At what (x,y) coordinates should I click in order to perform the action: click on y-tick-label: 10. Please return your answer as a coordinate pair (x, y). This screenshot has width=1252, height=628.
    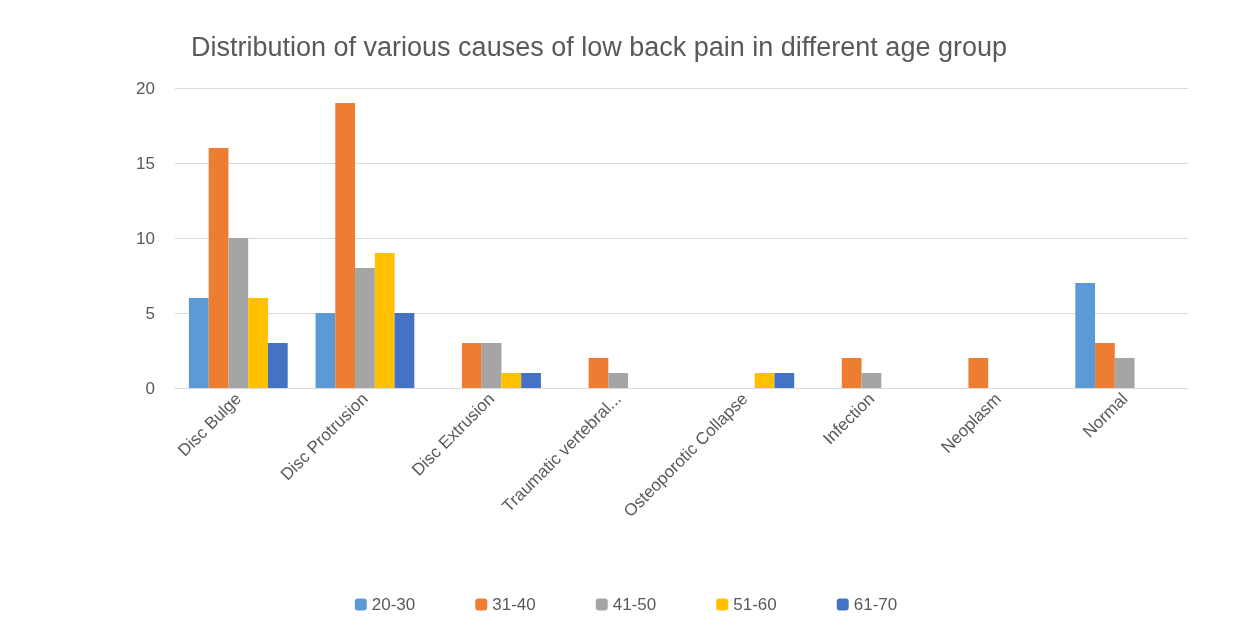
    Looking at the image, I should click on (145, 238).